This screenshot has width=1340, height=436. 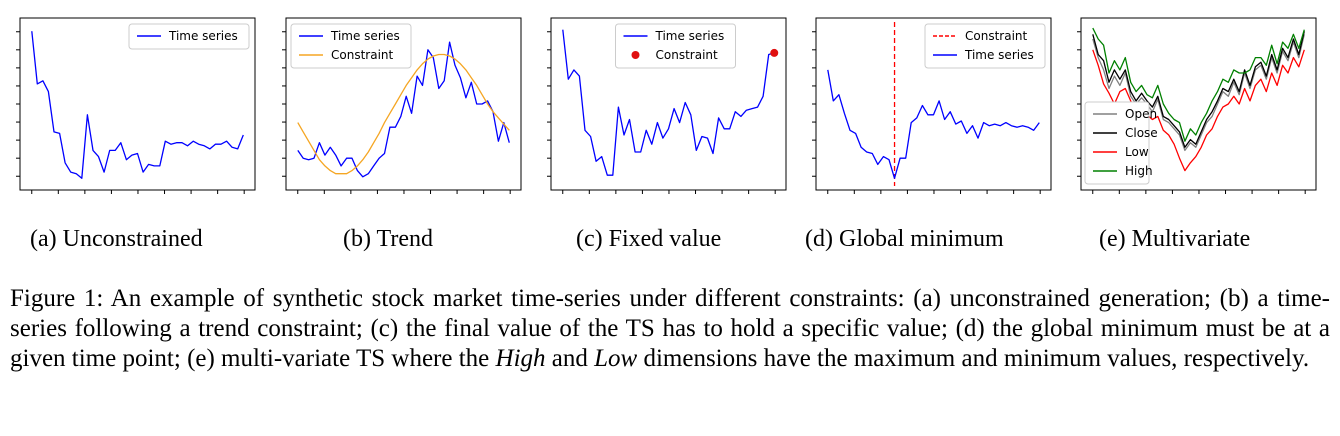 What do you see at coordinates (616, 358) in the screenshot?
I see `caption-low-term: Low` at bounding box center [616, 358].